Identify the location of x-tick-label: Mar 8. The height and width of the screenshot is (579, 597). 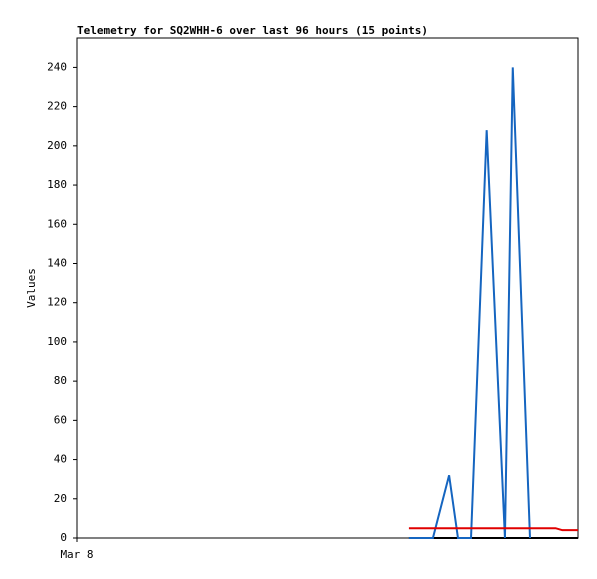
(76, 554).